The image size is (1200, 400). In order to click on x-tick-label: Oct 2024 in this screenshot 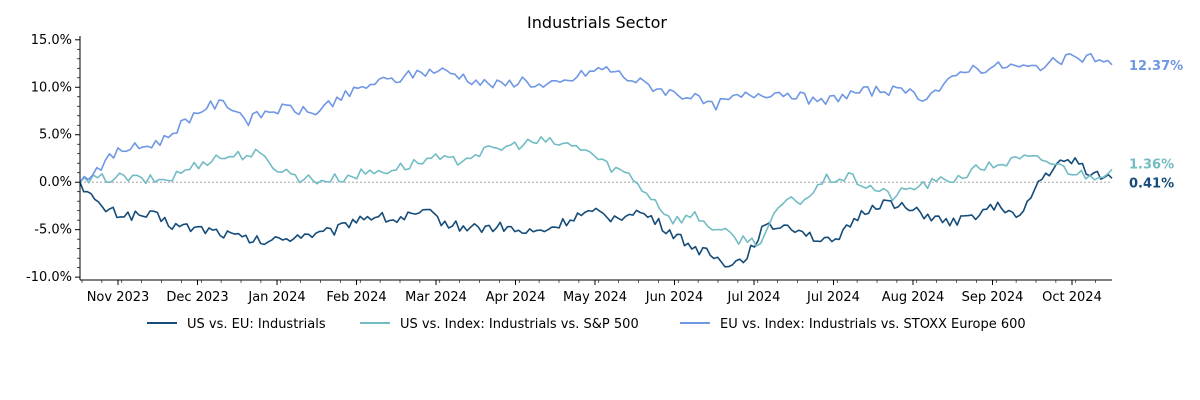, I will do `click(1072, 297)`.